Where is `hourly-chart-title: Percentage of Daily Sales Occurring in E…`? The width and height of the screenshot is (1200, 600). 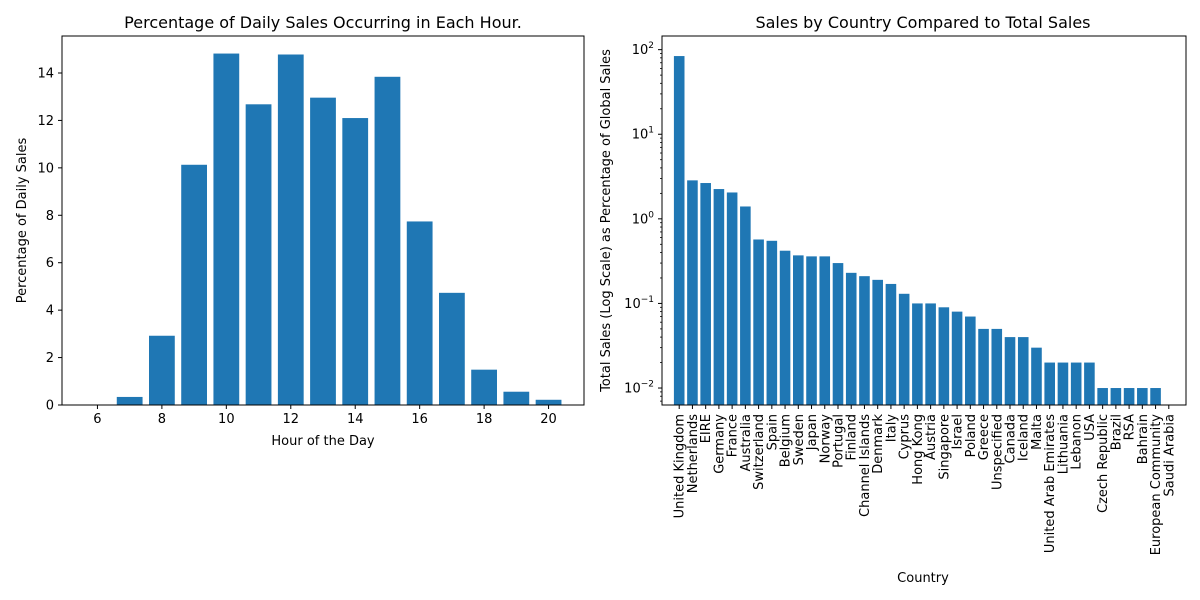 hourly-chart-title: Percentage of Daily Sales Occurring in E… is located at coordinates (323, 22).